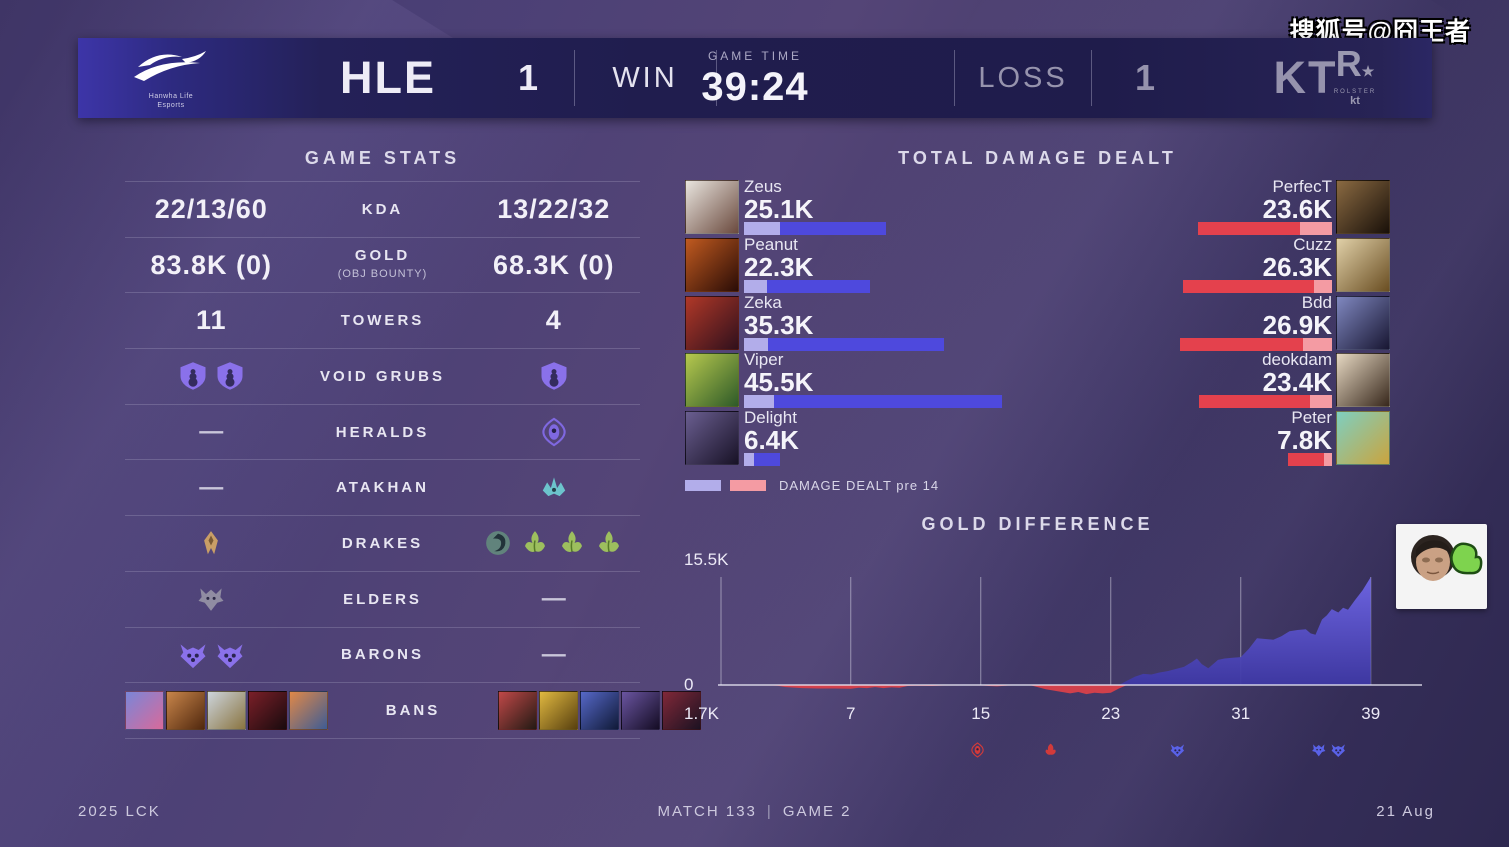  I want to click on damage-info: Zeus 25.1K, so click(778, 200).